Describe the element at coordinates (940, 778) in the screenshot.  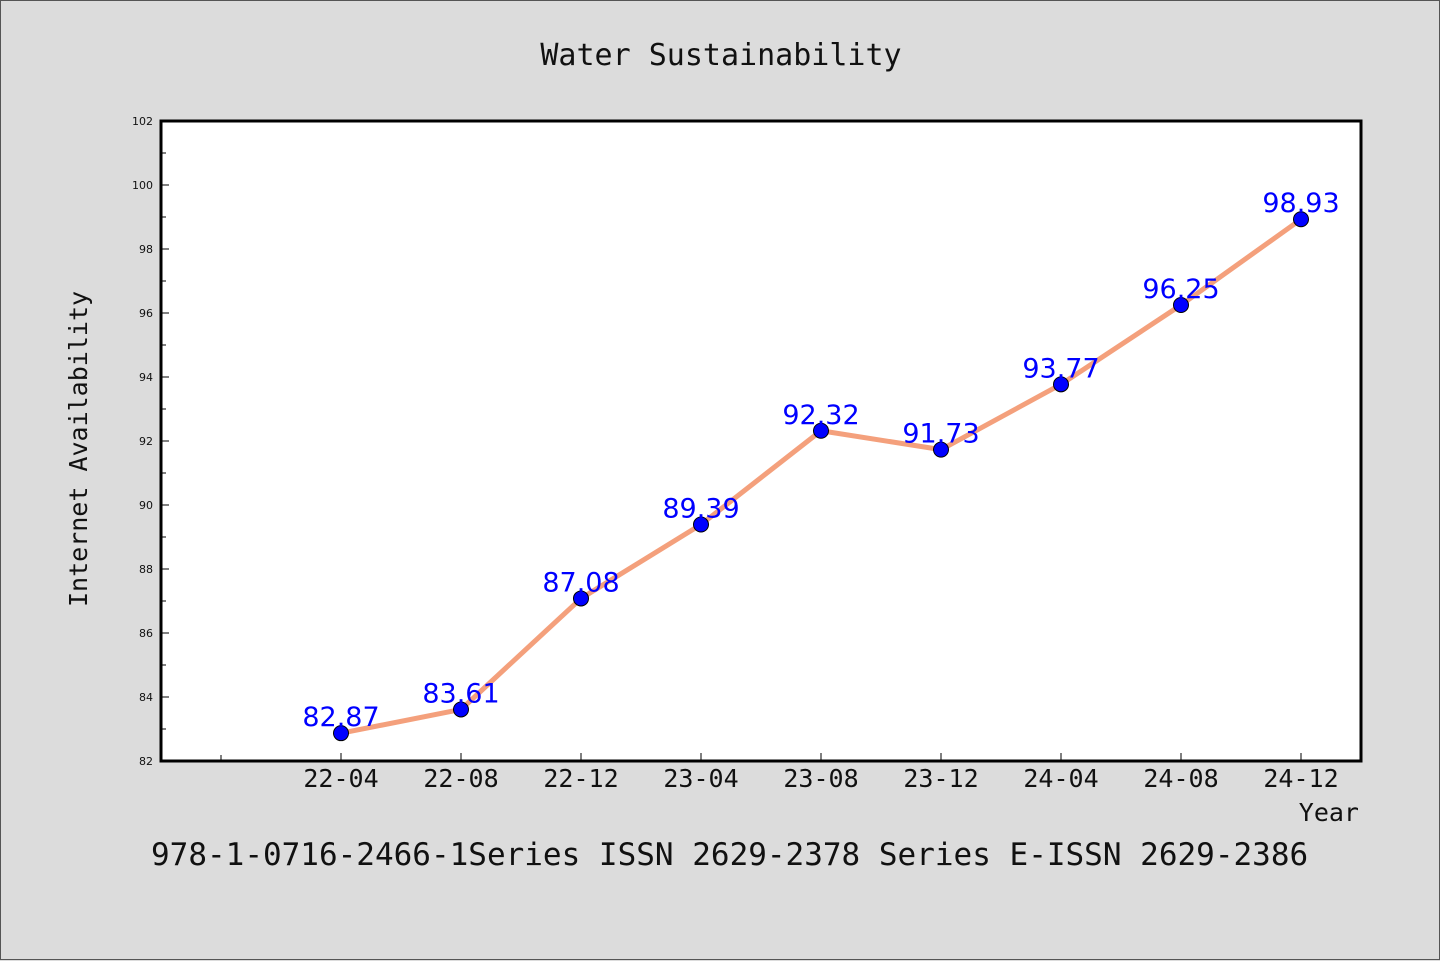
I see `x-tick-label: 23-12` at that location.